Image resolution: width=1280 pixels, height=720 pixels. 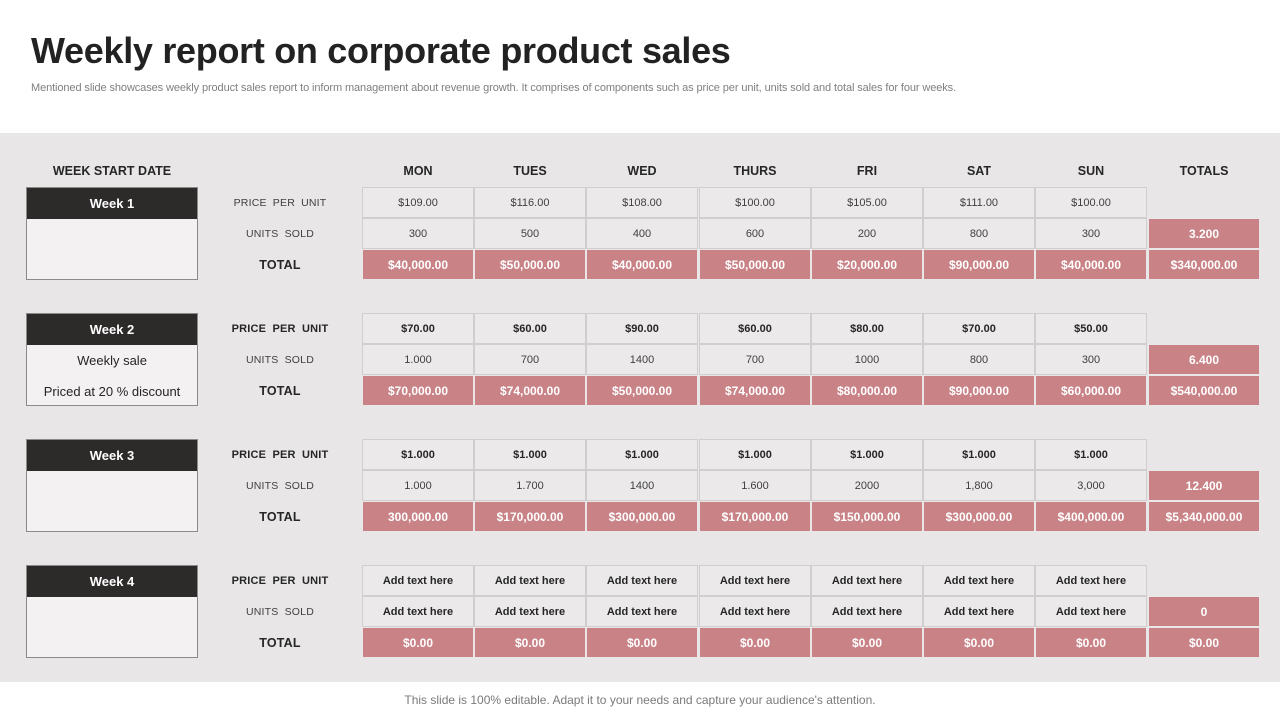 What do you see at coordinates (1204, 642) in the screenshot?
I see `grand-total-cell: $0.00` at bounding box center [1204, 642].